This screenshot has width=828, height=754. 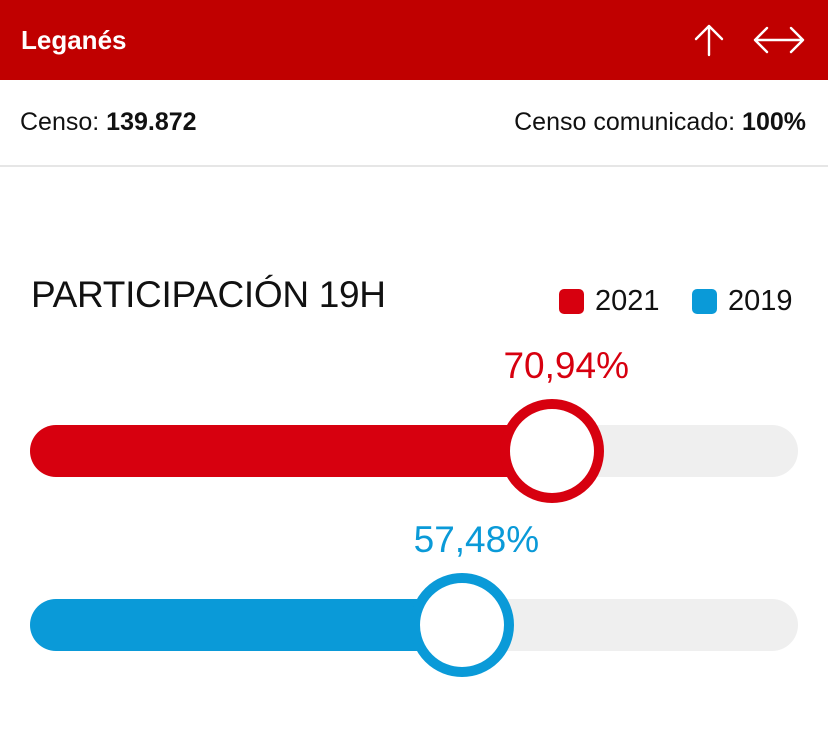 I want to click on legend-item-2019: 2019, so click(x=742, y=301).